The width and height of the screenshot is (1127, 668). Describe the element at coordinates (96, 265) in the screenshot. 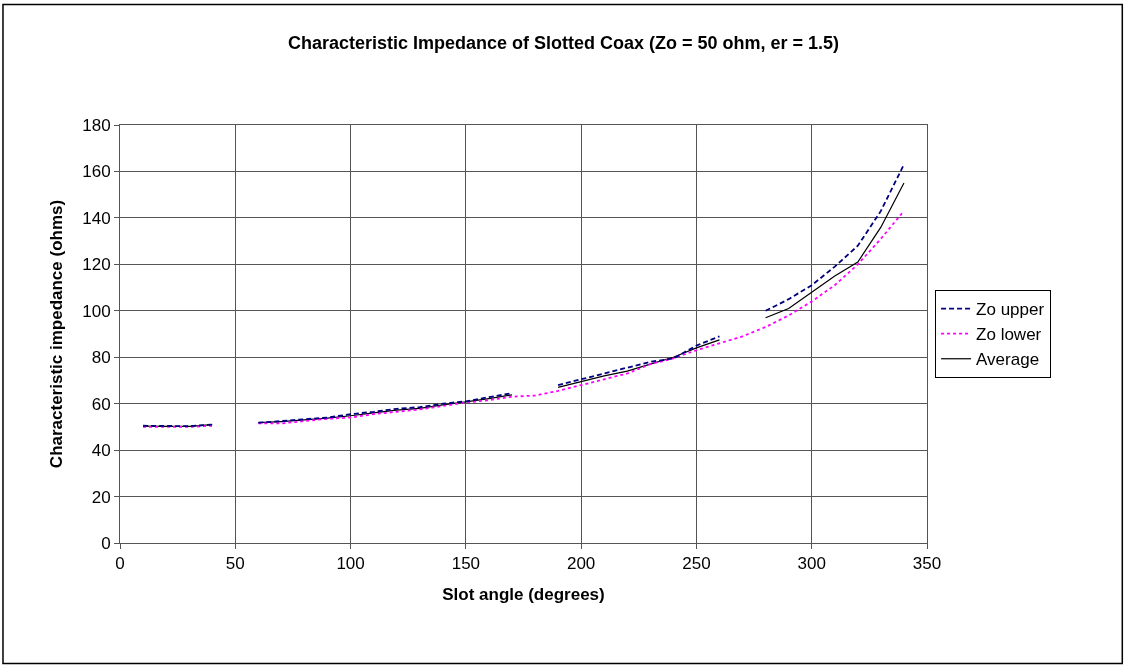

I see `y-tick-label: 120` at that location.